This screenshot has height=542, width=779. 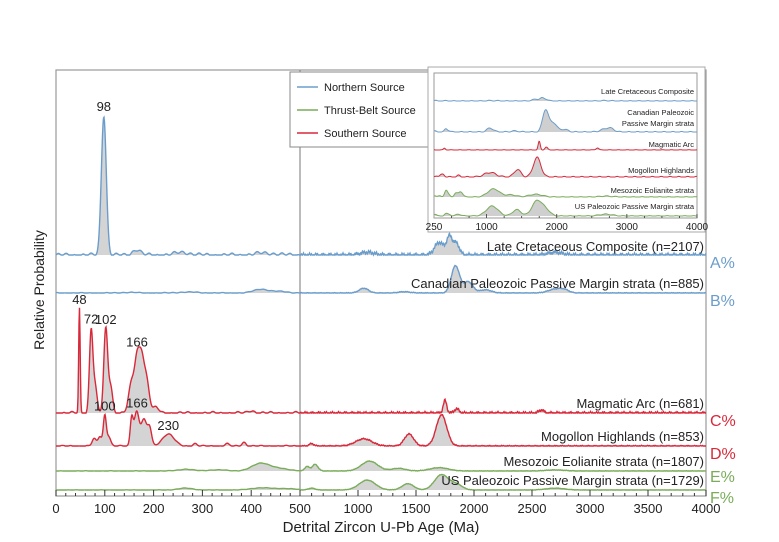 What do you see at coordinates (364, 88) in the screenshot?
I see `legend-label: Northern Source` at bounding box center [364, 88].